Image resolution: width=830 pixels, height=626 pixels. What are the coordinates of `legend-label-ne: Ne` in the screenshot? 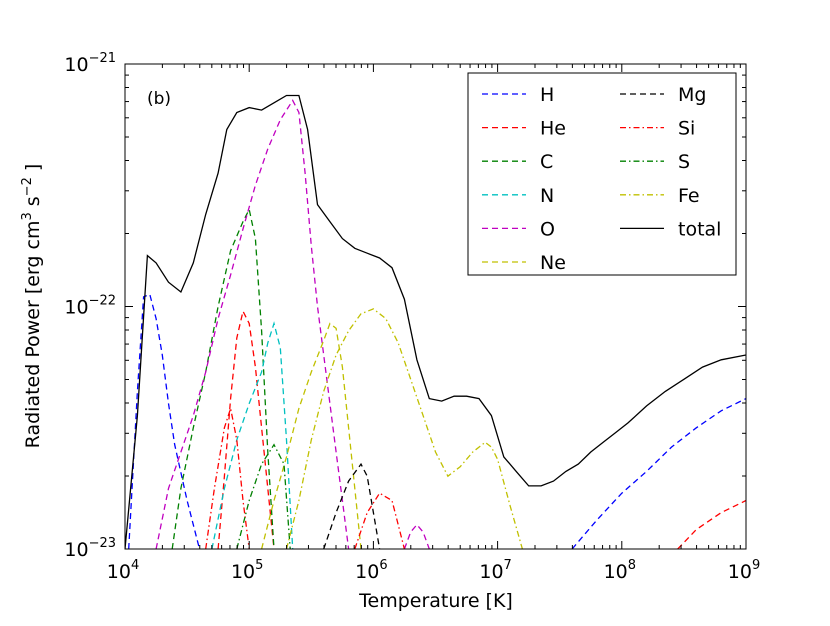 It's located at (553, 263).